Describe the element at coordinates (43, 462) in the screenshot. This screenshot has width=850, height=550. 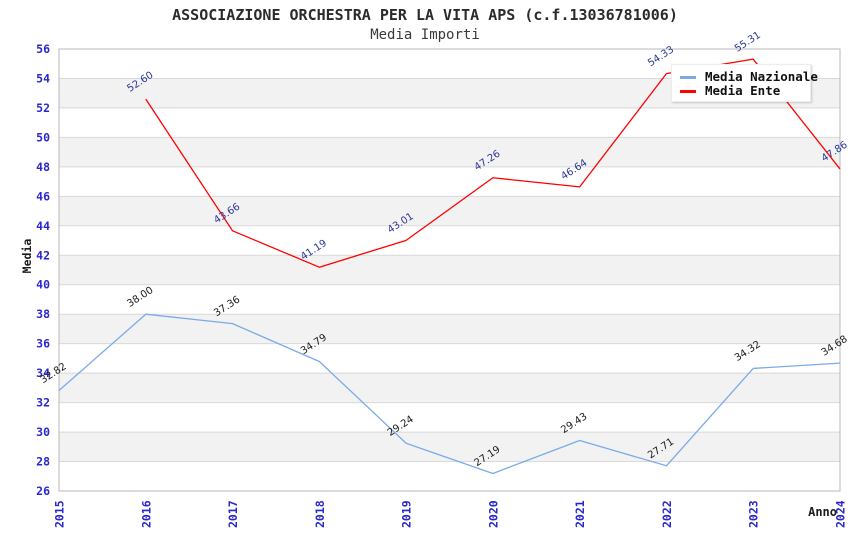
I see `y-tick-label: 28` at that location.